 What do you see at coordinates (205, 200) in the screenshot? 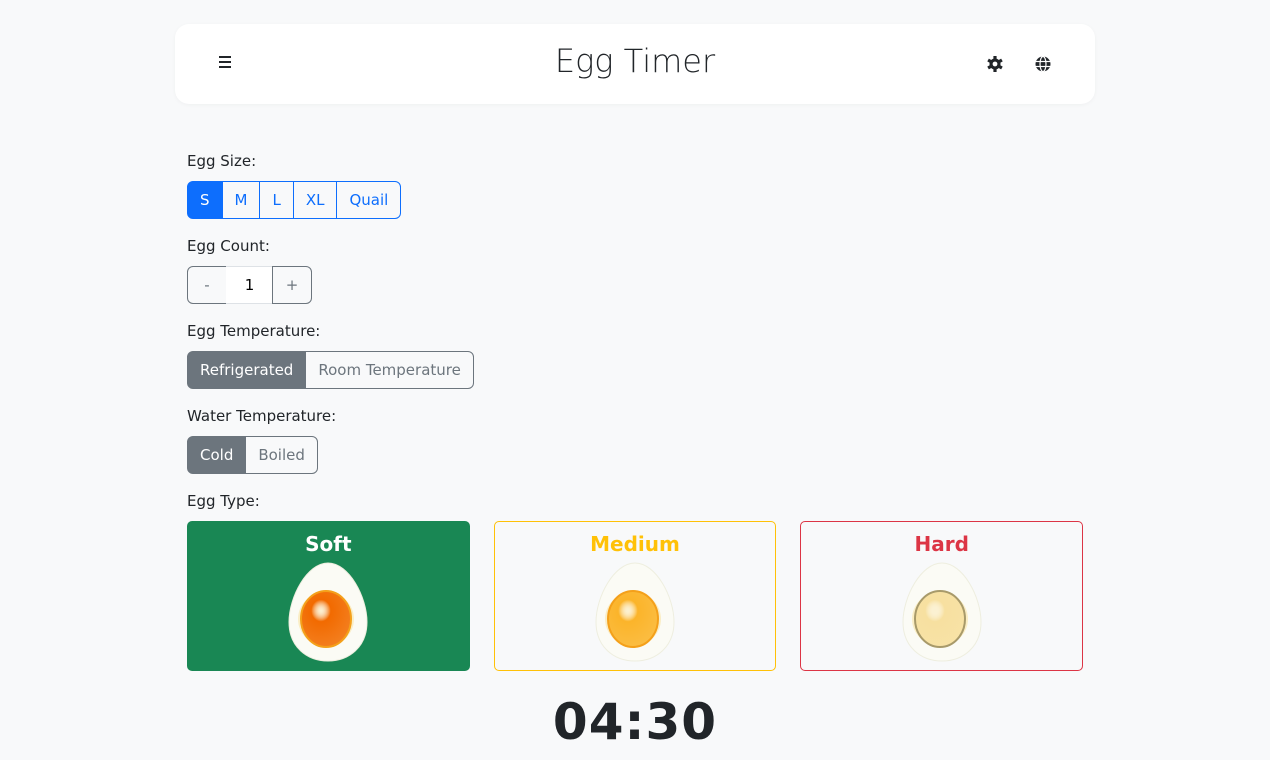
I see `egg-size-option-s: S` at bounding box center [205, 200].